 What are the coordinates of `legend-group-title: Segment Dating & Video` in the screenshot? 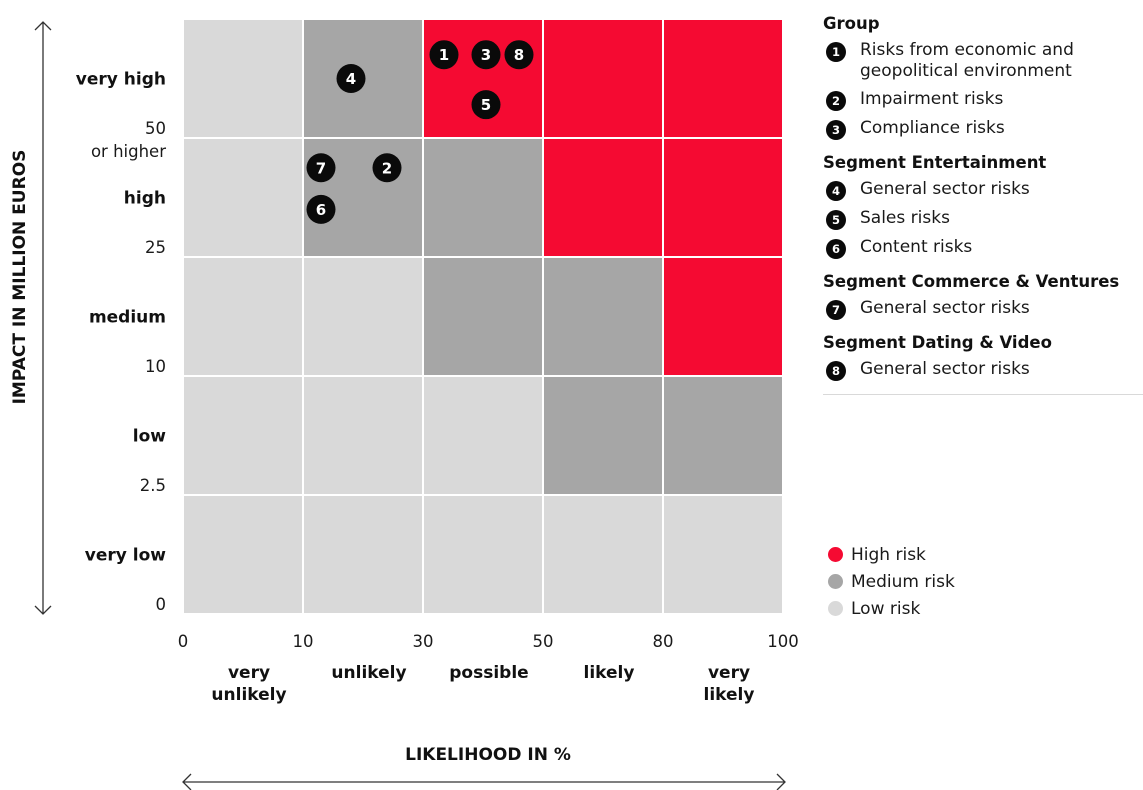 It's located at (937, 342).